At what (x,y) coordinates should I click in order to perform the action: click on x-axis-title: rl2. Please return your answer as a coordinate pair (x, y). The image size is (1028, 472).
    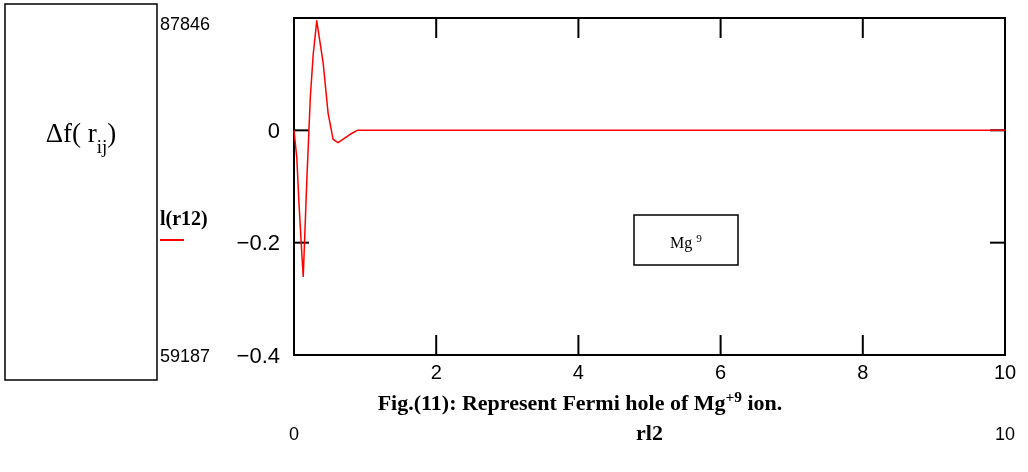
    Looking at the image, I should click on (649, 432).